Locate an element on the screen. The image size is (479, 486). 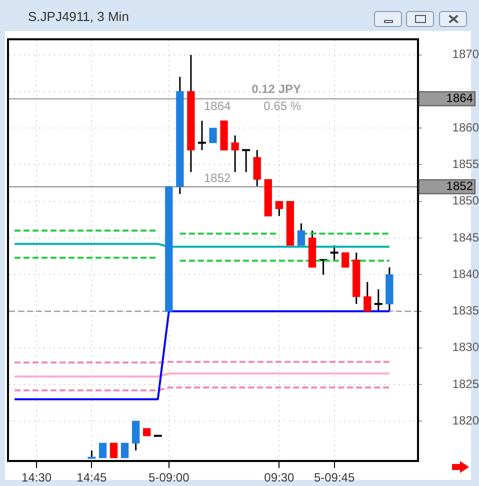
y-tick-label: 1870 is located at coordinates (465, 54).